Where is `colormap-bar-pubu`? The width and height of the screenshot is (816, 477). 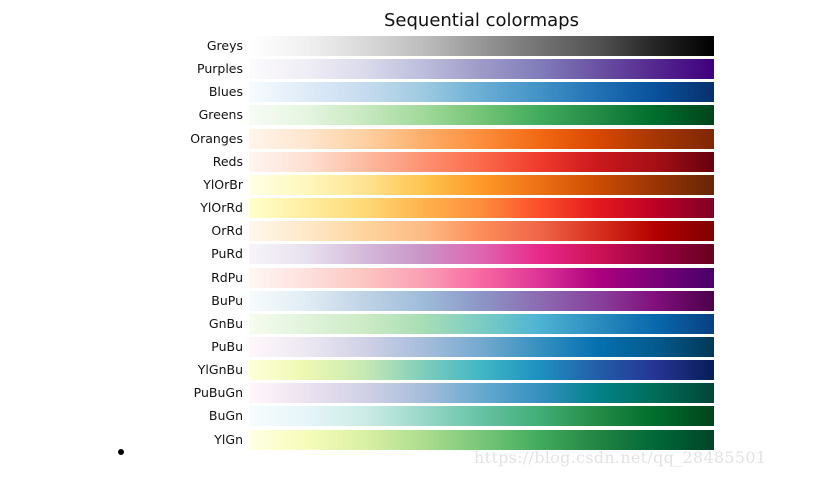 colormap-bar-pubu is located at coordinates (481, 346).